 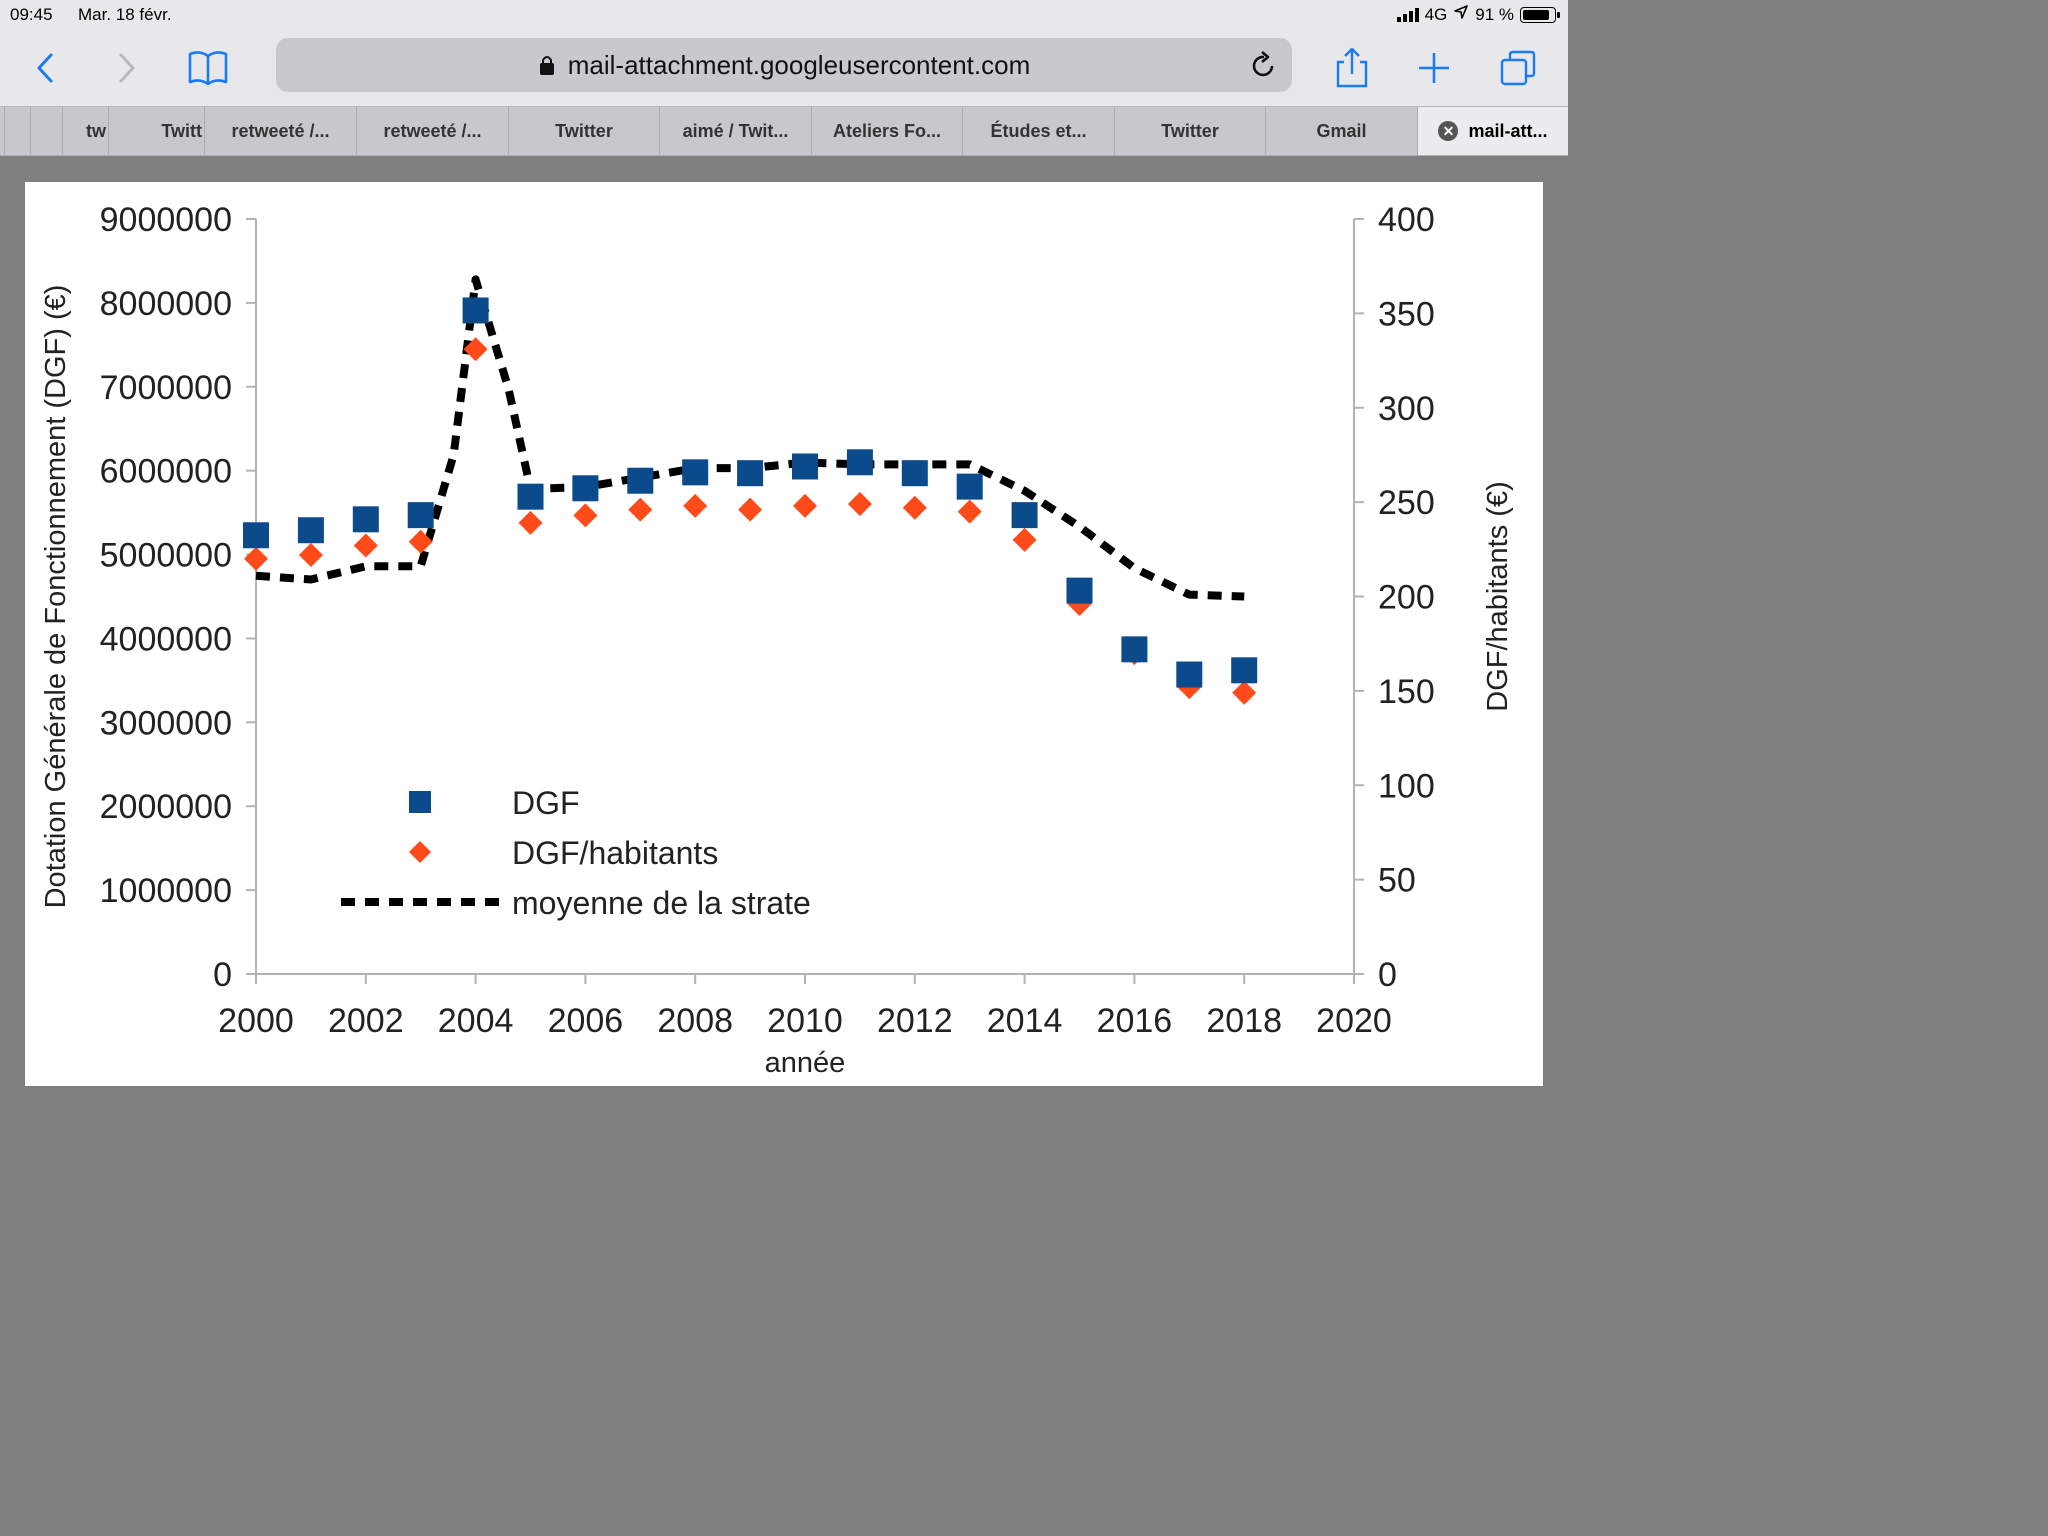 I want to click on y-tick-label: 8000000, so click(x=166, y=304).